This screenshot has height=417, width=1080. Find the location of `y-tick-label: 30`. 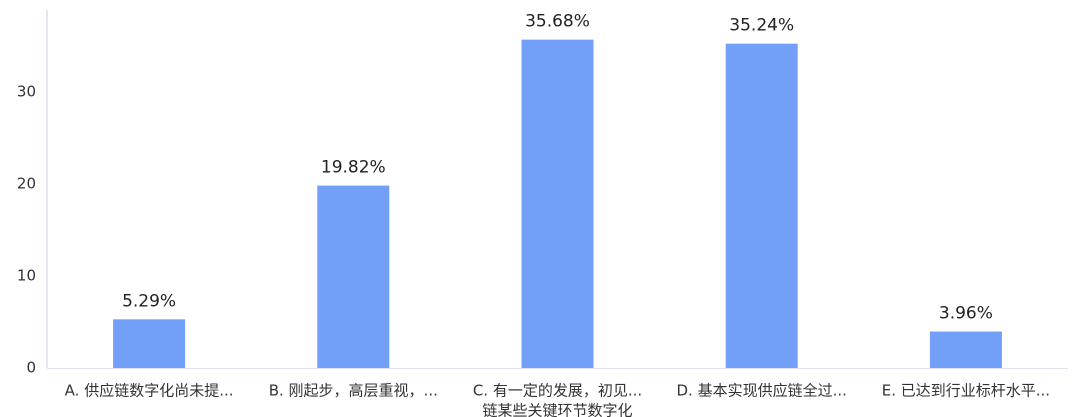

y-tick-label: 30 is located at coordinates (26, 91).